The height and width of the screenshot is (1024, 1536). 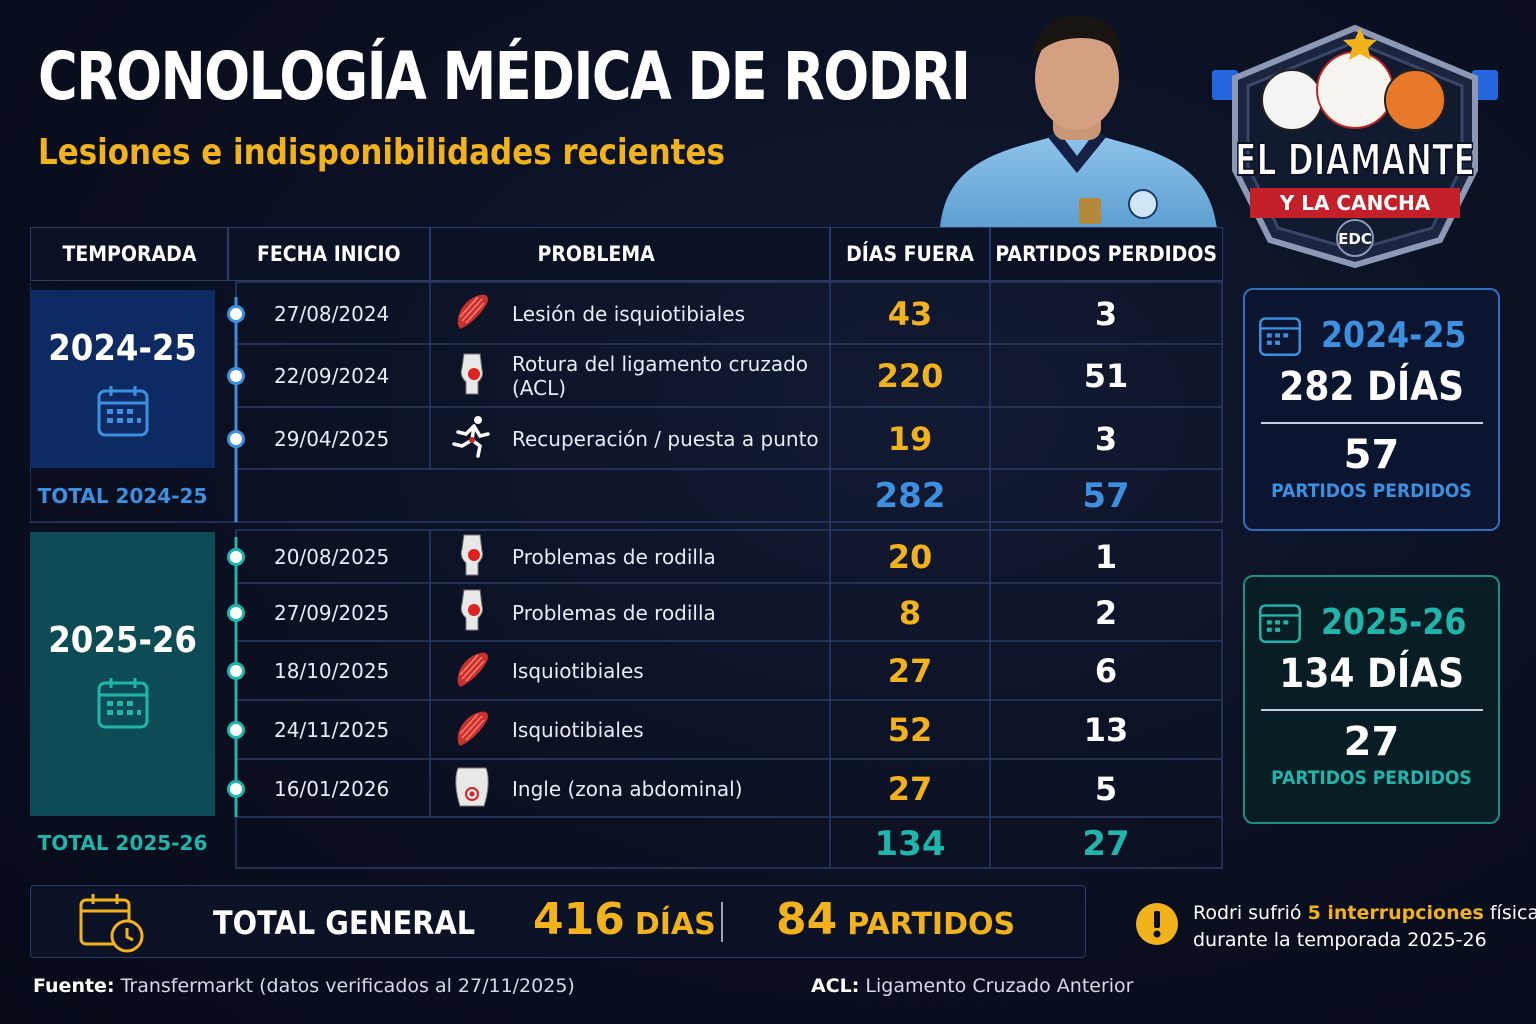 What do you see at coordinates (1157, 924) in the screenshot?
I see `warning-icon` at bounding box center [1157, 924].